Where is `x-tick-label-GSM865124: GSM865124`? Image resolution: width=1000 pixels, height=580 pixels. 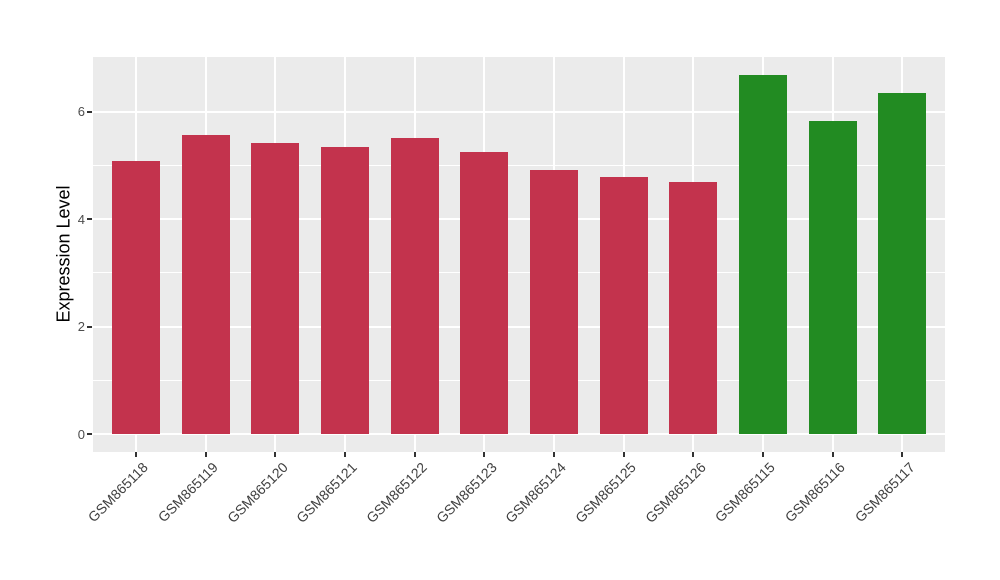
x-tick-label-GSM865124: GSM865124 is located at coordinates (536, 492).